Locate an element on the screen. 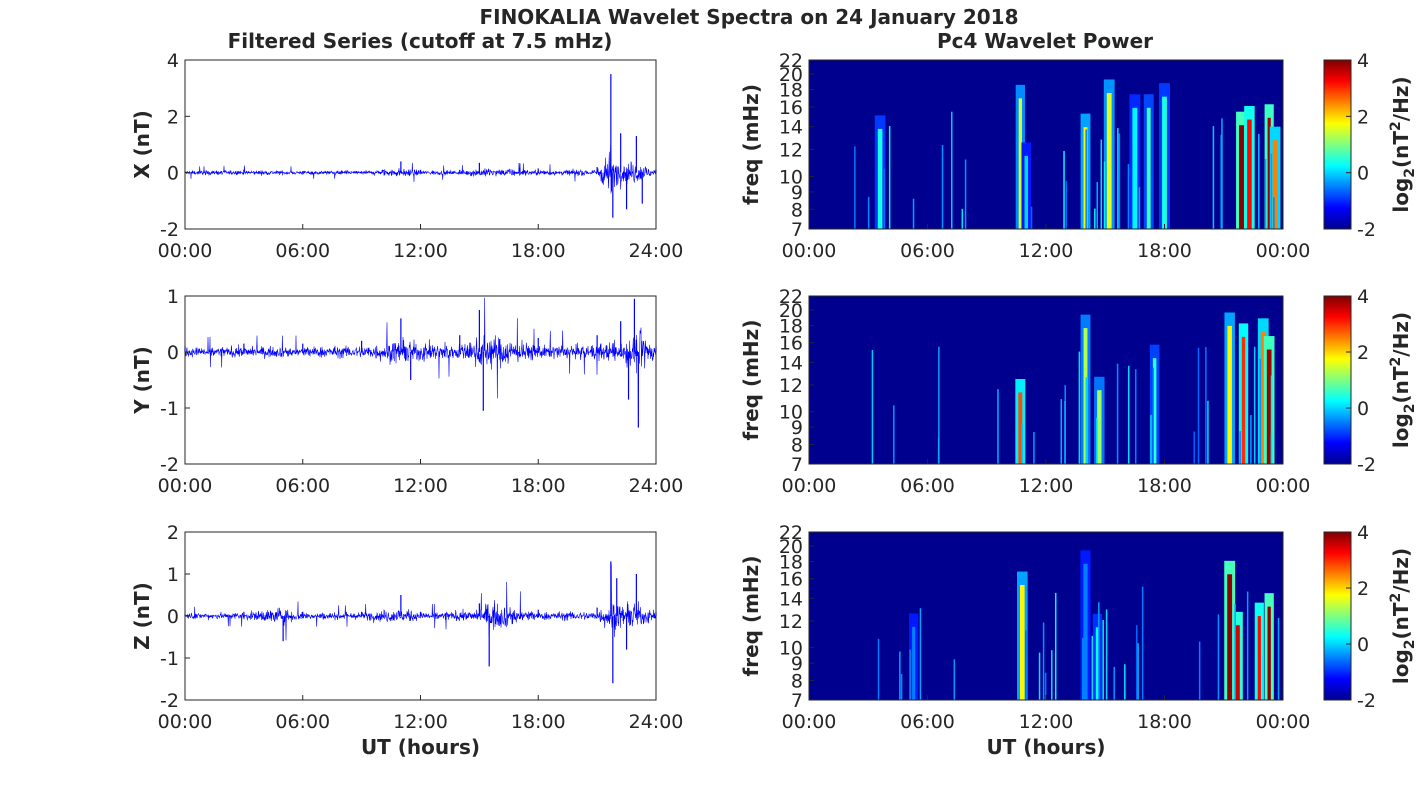 The width and height of the screenshot is (1418, 788). y-tick-label: -1 is located at coordinates (169, 659).